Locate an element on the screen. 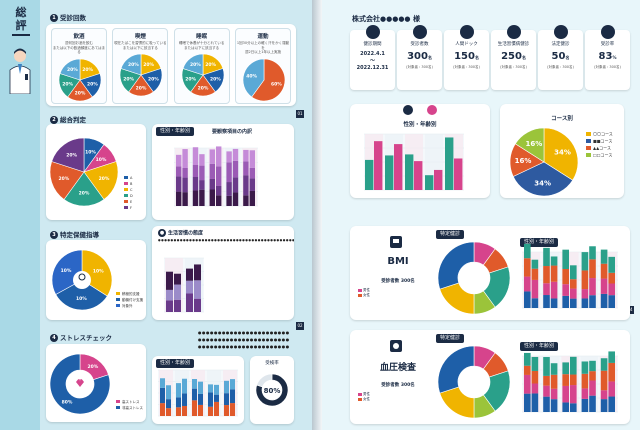 This screenshot has width=640, height=430. legend-item: 女性 is located at coordinates (364, 295).